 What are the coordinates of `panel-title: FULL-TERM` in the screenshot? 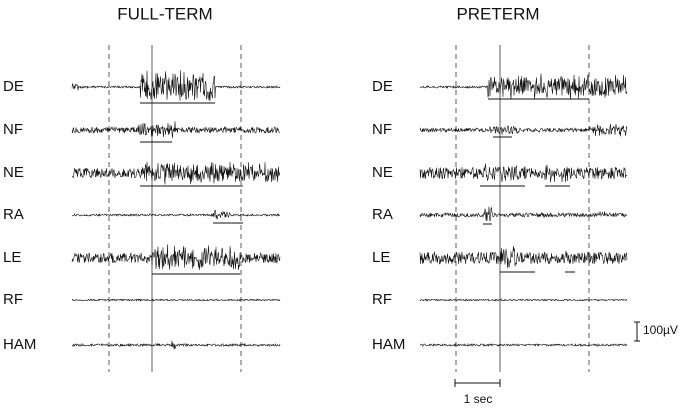 It's located at (164, 13).